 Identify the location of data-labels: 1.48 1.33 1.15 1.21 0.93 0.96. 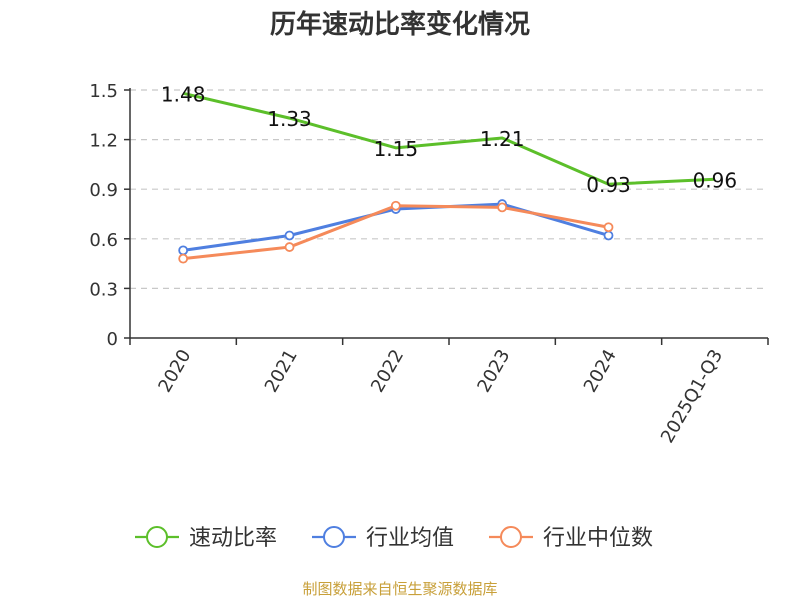
(449, 139).